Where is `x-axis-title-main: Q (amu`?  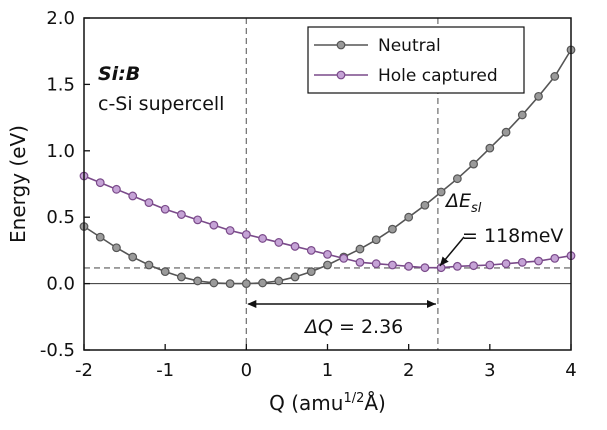 x-axis-title-main: Q (amu is located at coordinates (306, 403).